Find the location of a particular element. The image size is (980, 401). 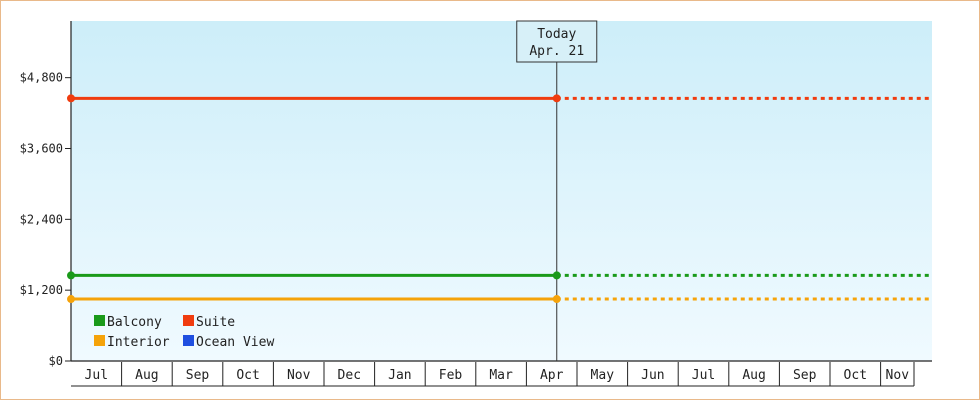

interior-start-point is located at coordinates (71, 299).